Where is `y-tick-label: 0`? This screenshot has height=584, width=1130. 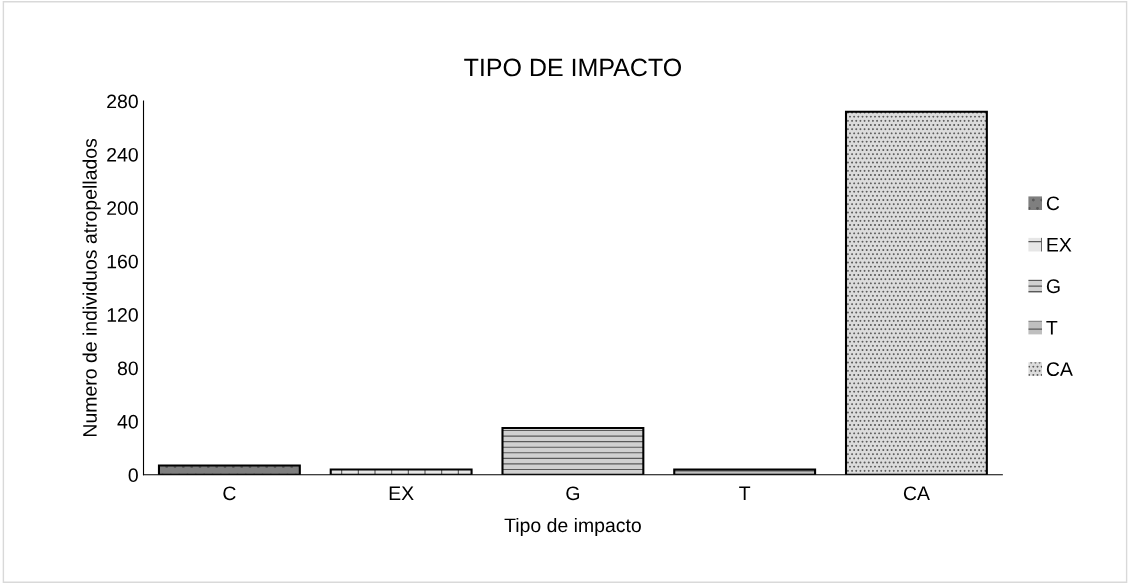
y-tick-label: 0 is located at coordinates (133, 475).